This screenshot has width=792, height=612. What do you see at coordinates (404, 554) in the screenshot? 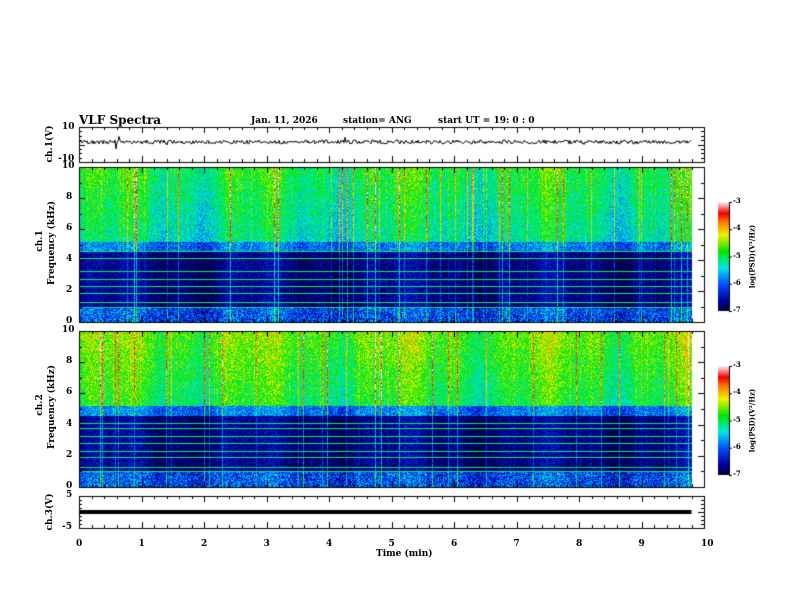
I see `x-axis-label: Time (min)` at bounding box center [404, 554].